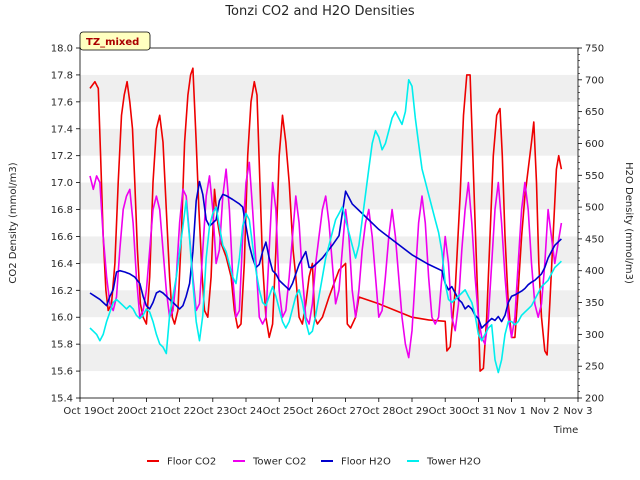 This screenshot has width=640, height=480. What do you see at coordinates (62, 129) in the screenshot?
I see `y-left-tick-label: 17.4` at bounding box center [62, 129].